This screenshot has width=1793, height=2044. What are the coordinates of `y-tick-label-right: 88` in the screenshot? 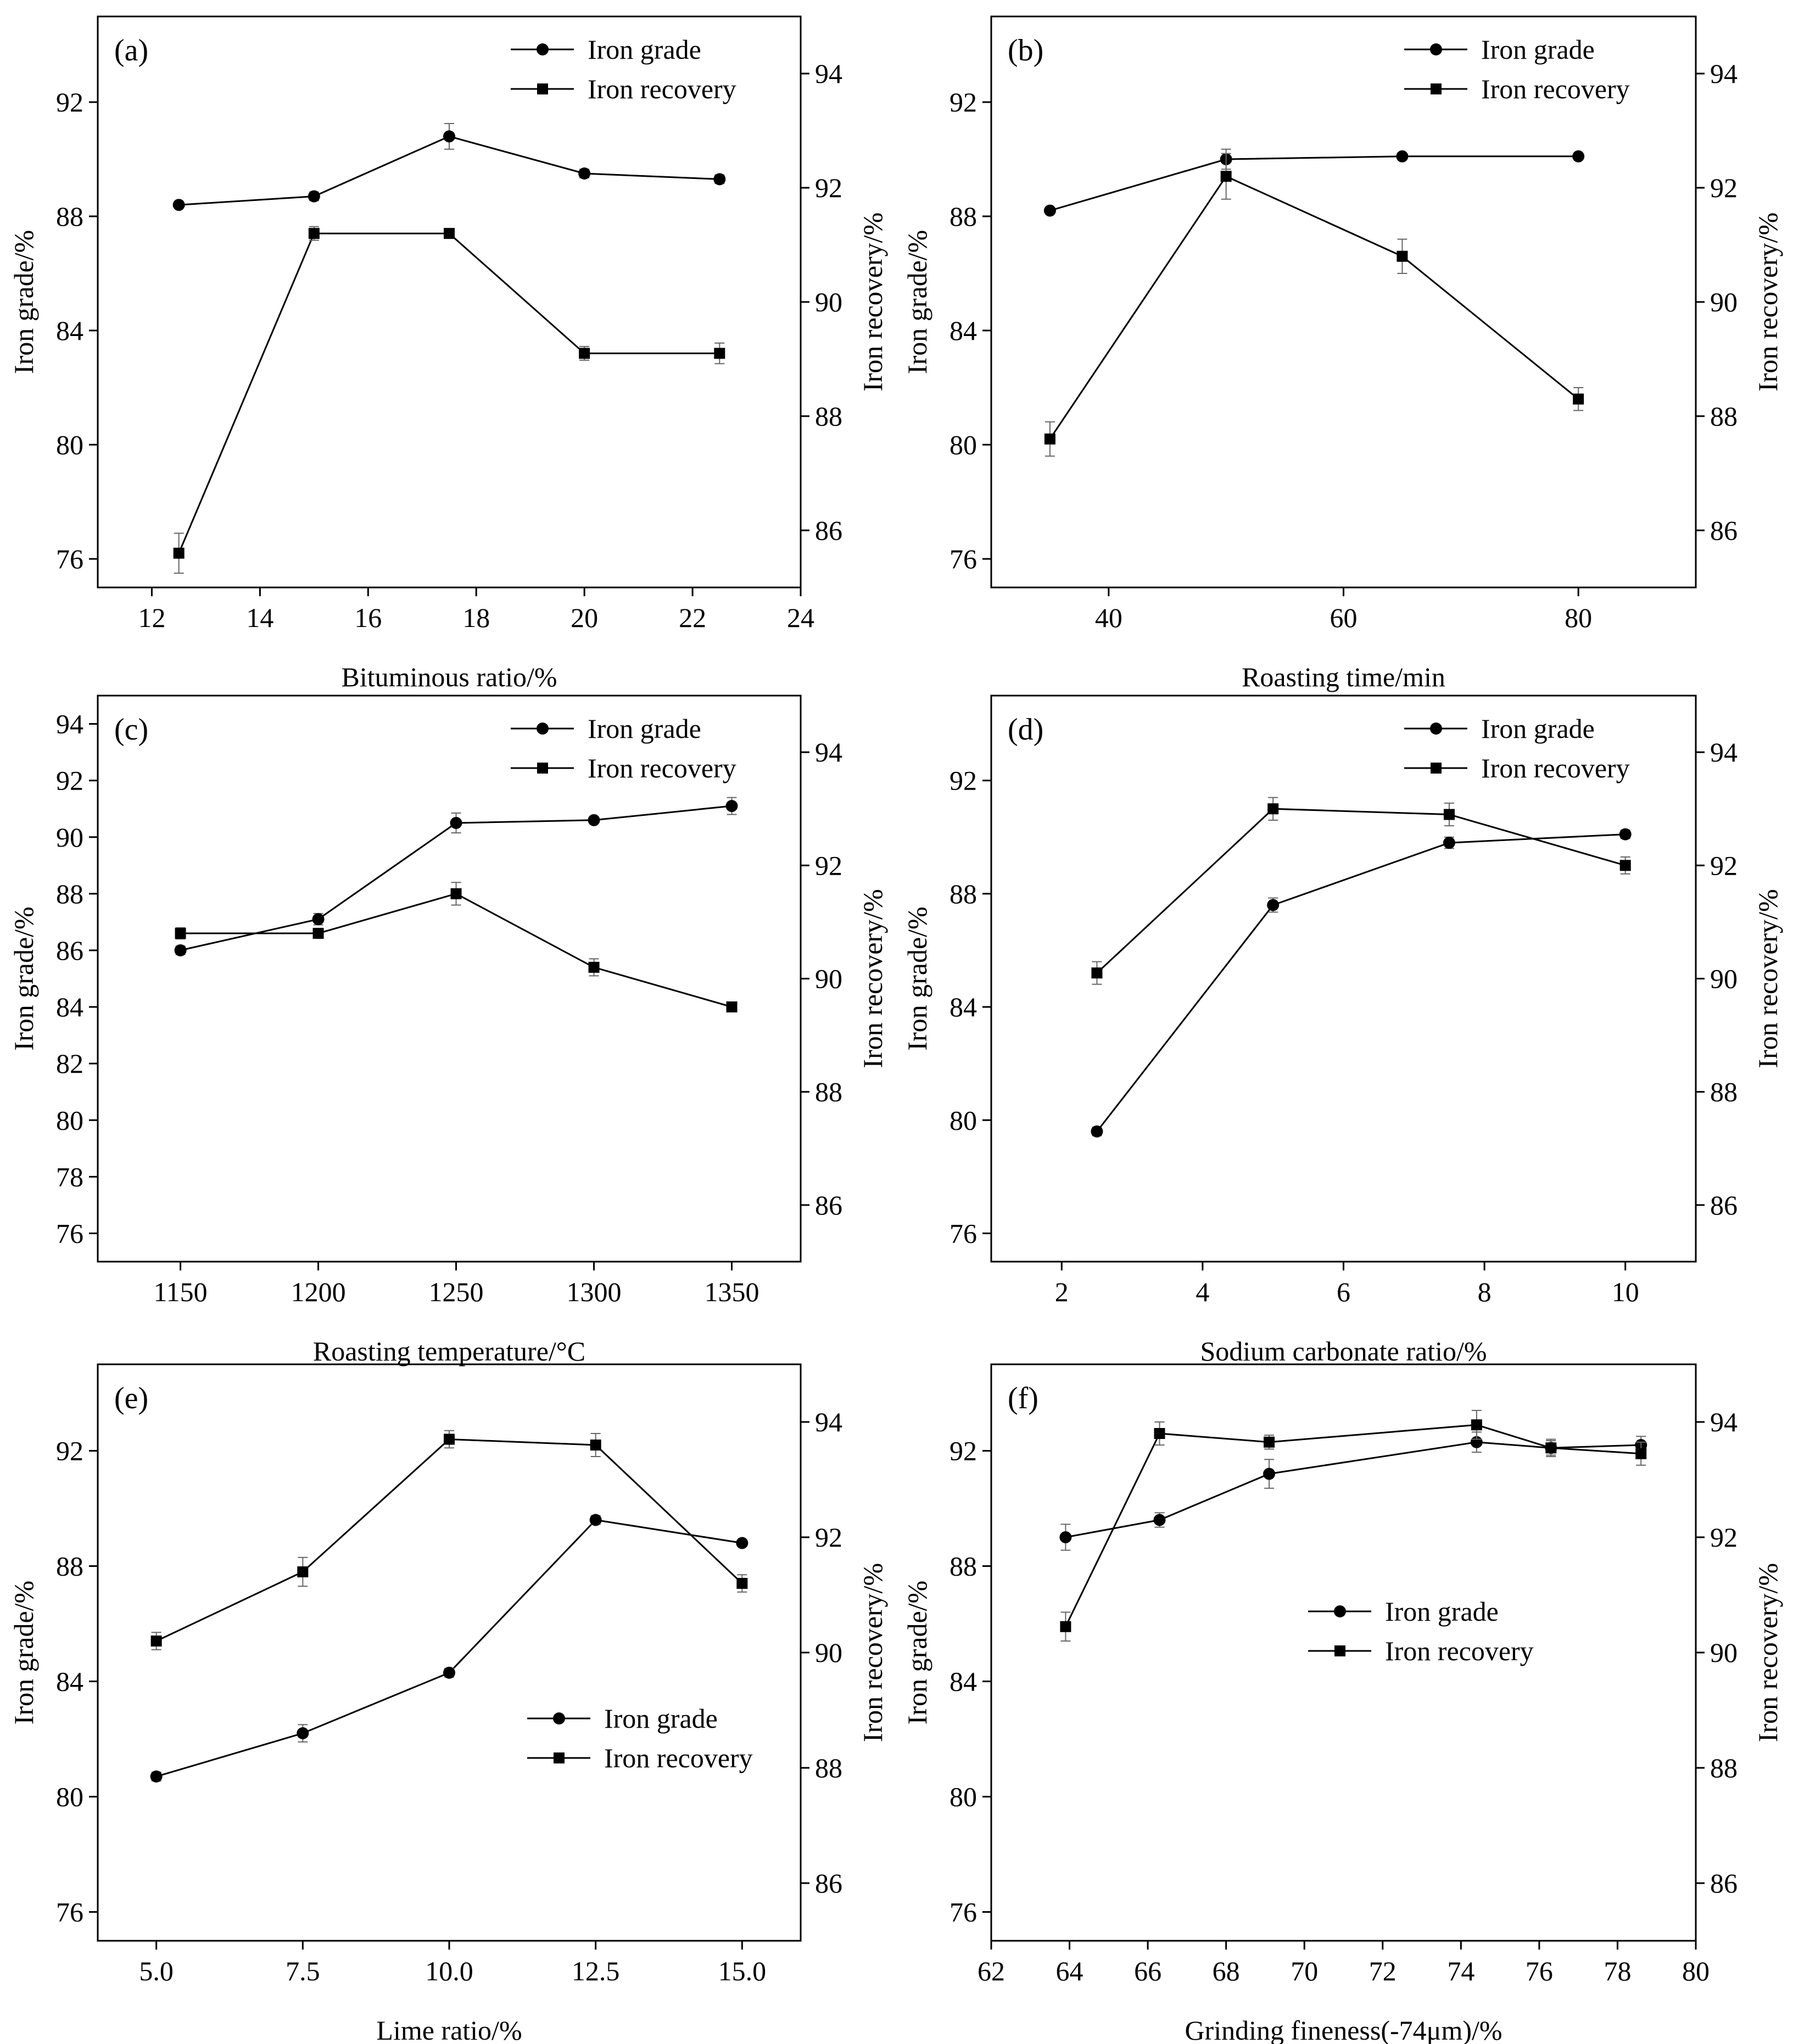 It's located at (1724, 1768).